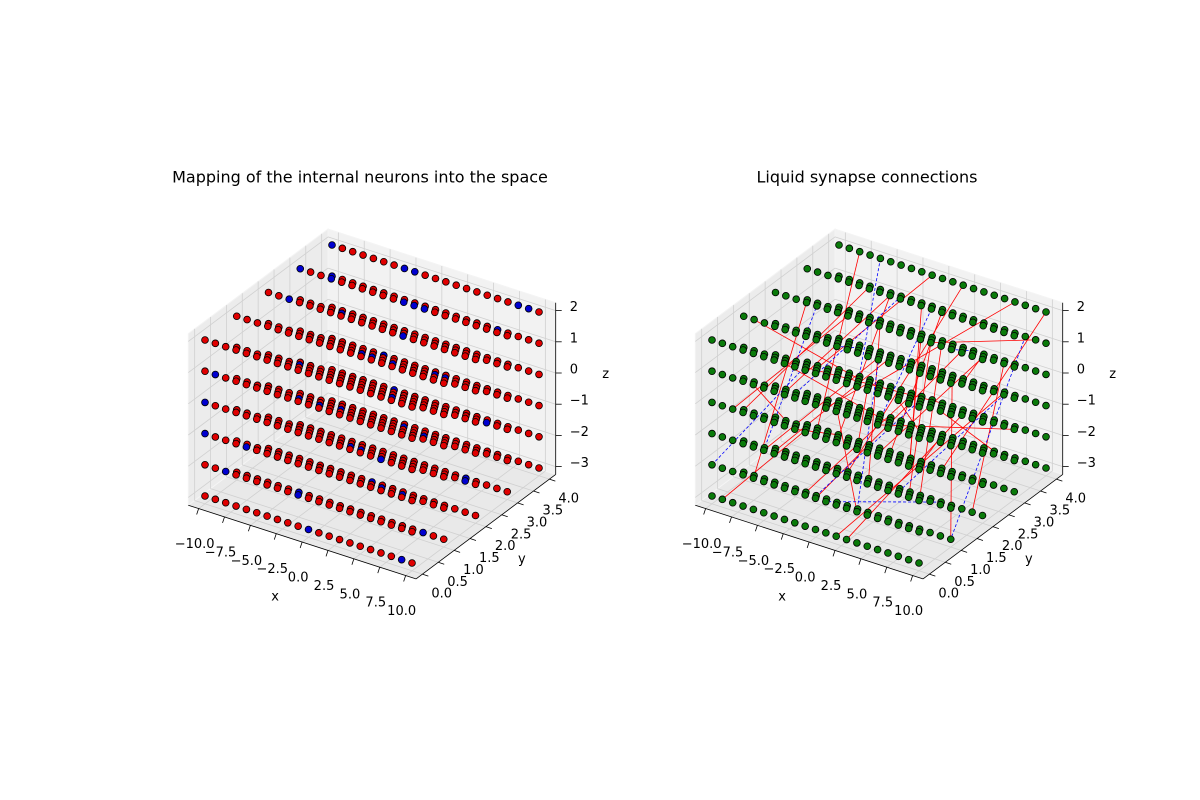 This screenshot has width=1200, height=800. I want to click on y-tick-label: 1.5, so click(489, 558).